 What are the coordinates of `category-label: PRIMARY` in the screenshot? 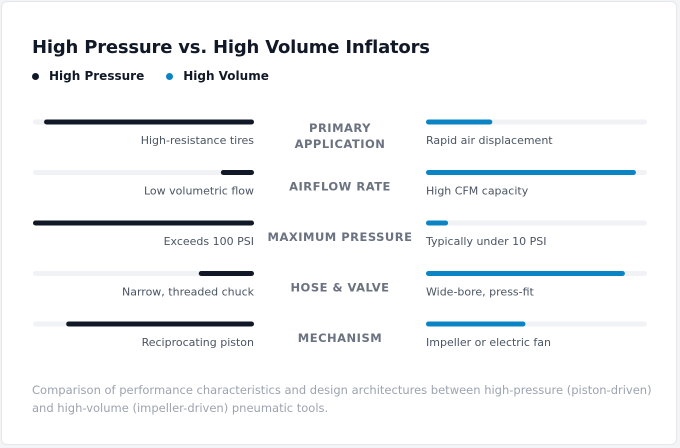 It's located at (340, 128).